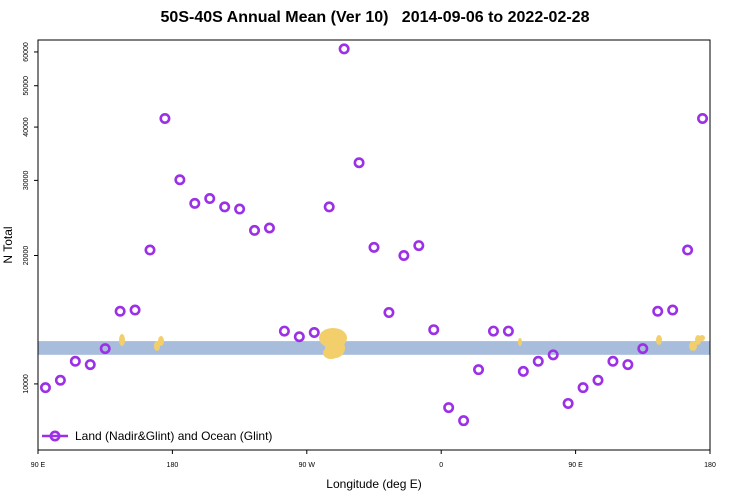 The height and width of the screenshot is (500, 750). Describe the element at coordinates (173, 436) in the screenshot. I see `legend-label: Land (Nadir&Glint) and Ocean (Glint)` at that location.